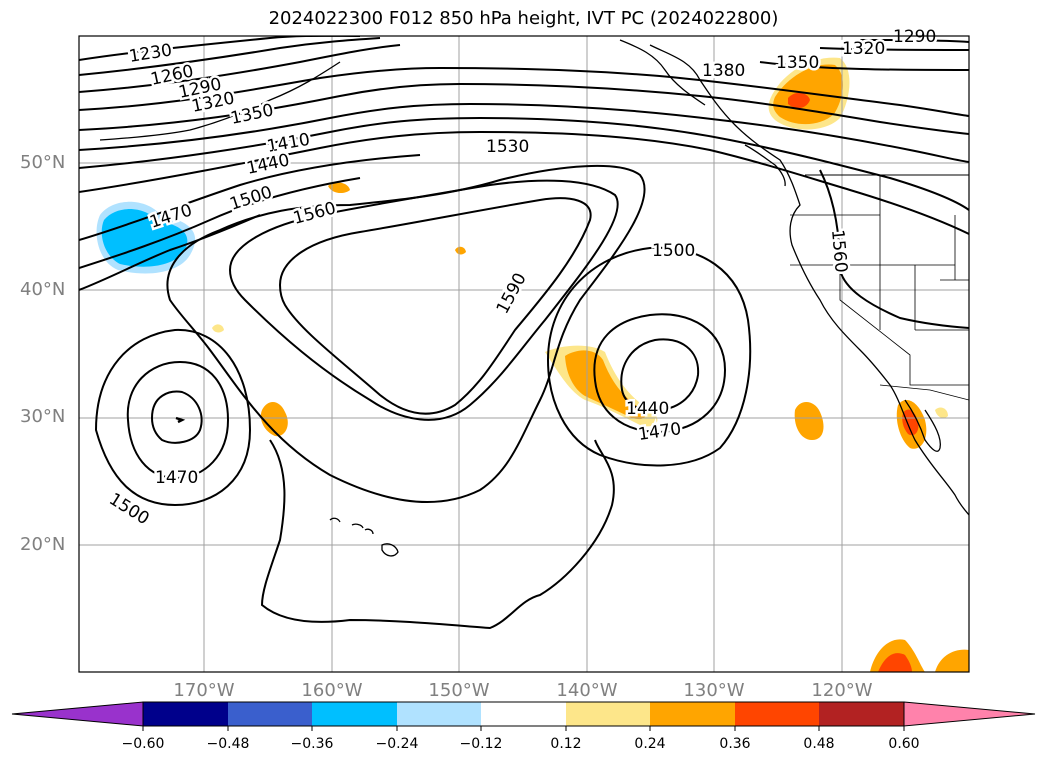  I want to click on lon-label-130w: 130°W, so click(714, 690).